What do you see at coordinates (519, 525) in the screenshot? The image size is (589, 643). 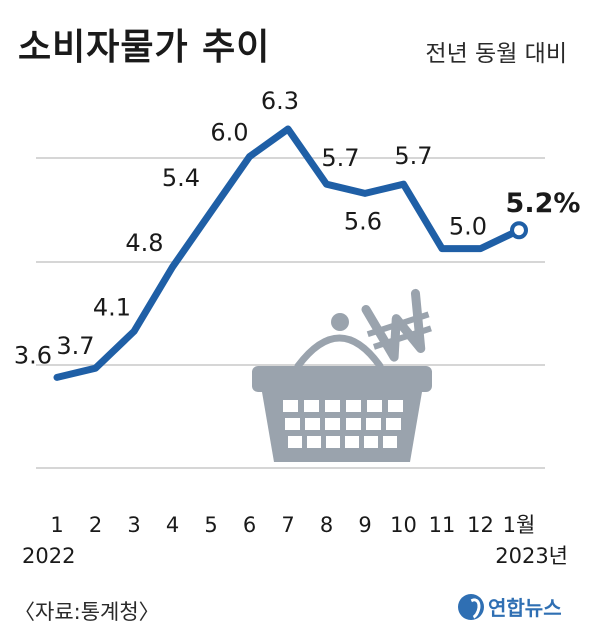 I see `x-tick-label: 1월` at bounding box center [519, 525].